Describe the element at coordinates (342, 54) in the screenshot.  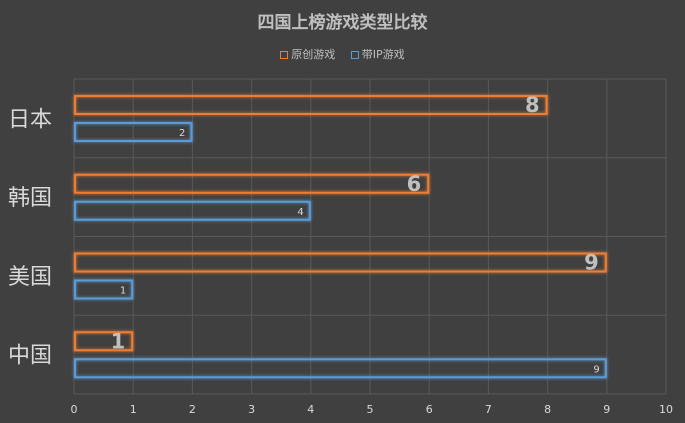
I see `legend: 原创游戏 带IP游戏` at that location.